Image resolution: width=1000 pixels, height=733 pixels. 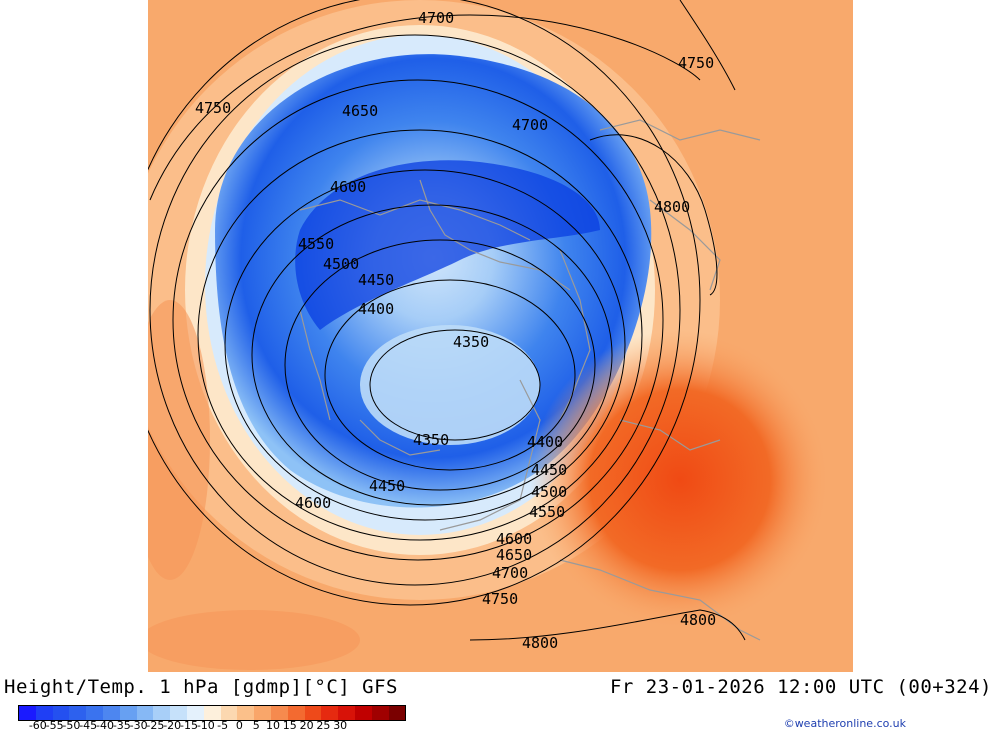 I want to click on vortex-centre, so click(x=450, y=385).